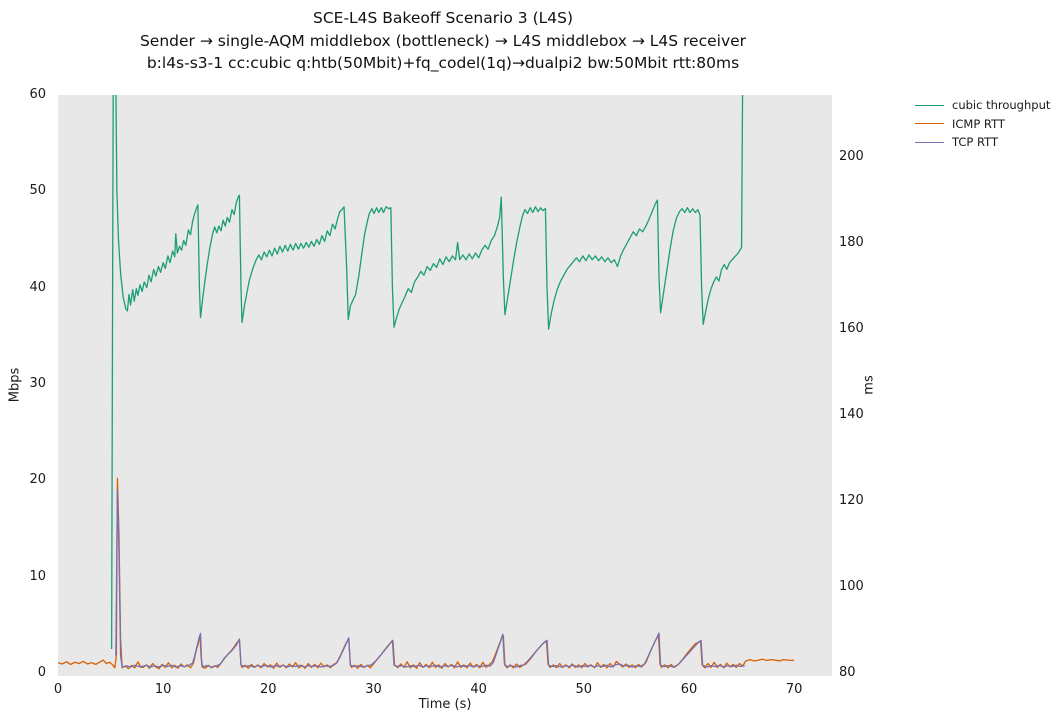 Image resolution: width=1063 pixels, height=721 pixels. Describe the element at coordinates (975, 142) in the screenshot. I see `legend-label-tcp: TCP RTT` at that location.